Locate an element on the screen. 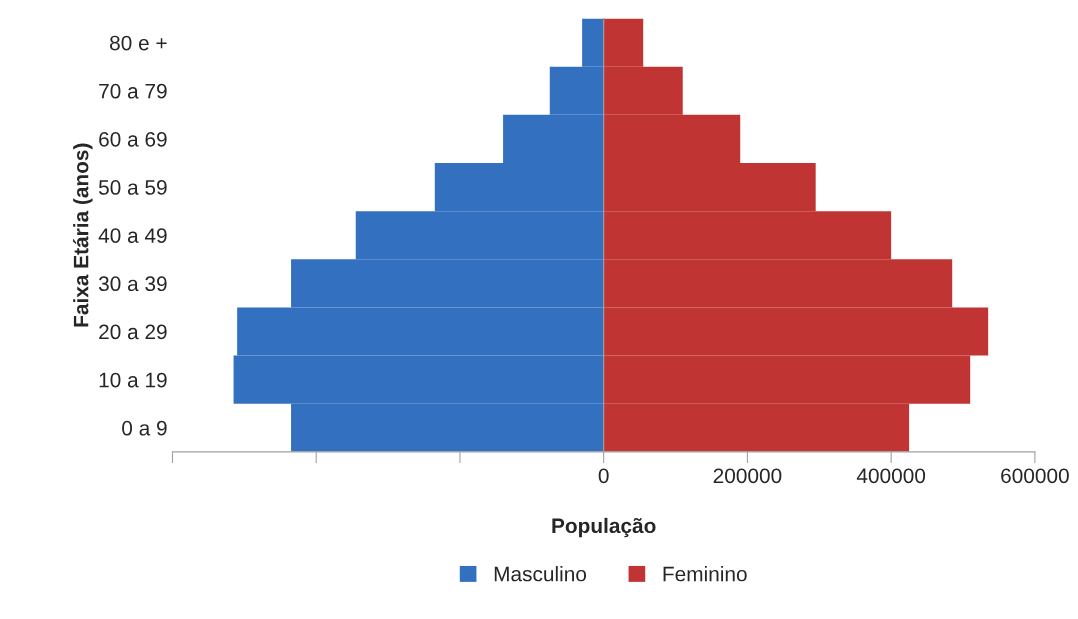  y-tick-label: 20 a 29 is located at coordinates (133, 332).